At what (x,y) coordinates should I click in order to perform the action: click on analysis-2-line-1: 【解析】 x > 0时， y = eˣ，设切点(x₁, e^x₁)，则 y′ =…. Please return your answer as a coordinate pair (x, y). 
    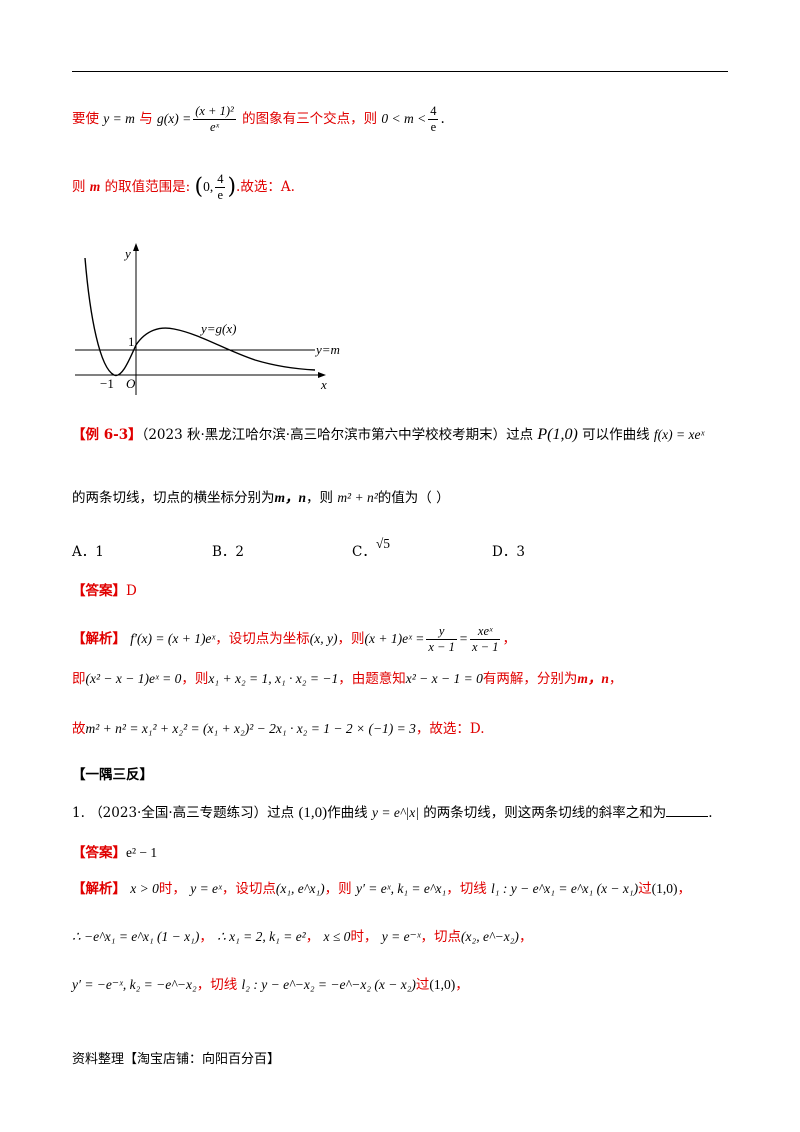
    Looking at the image, I should click on (381, 889).